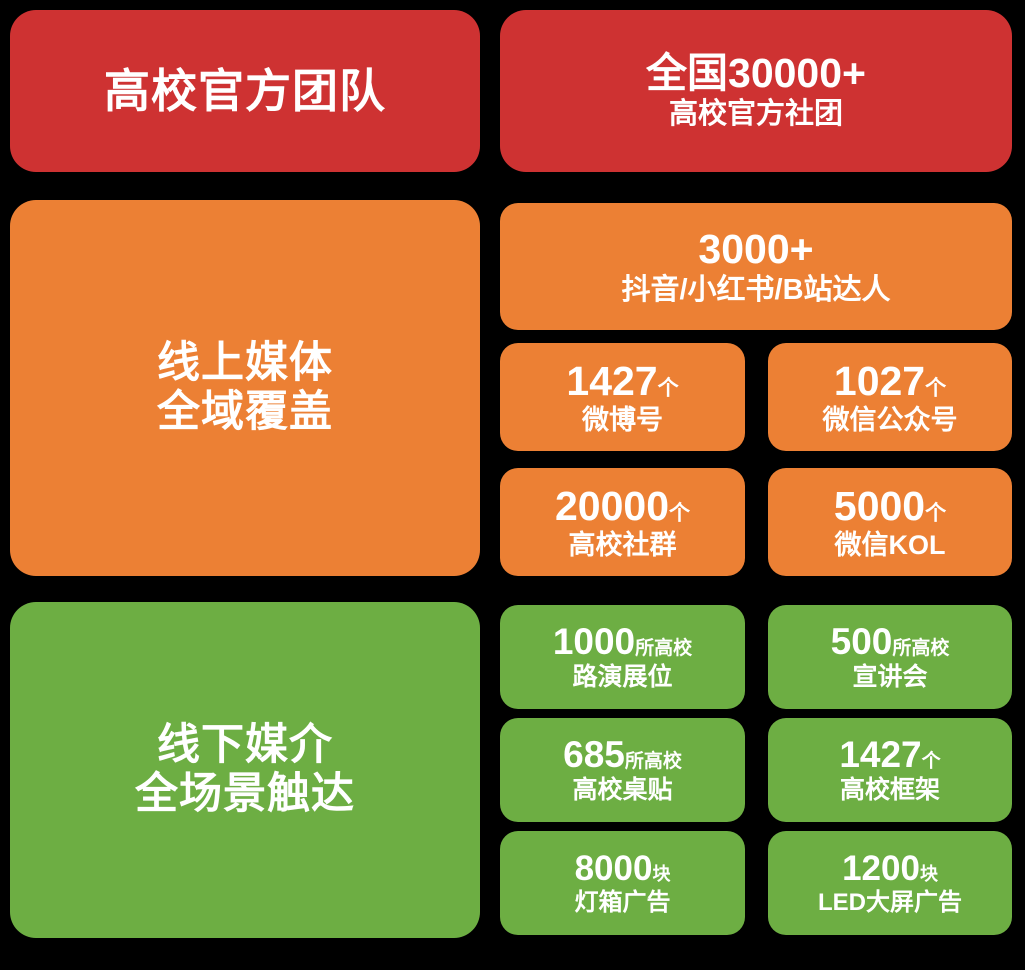  I want to click on stat-description: 微信公众号, so click(890, 419).